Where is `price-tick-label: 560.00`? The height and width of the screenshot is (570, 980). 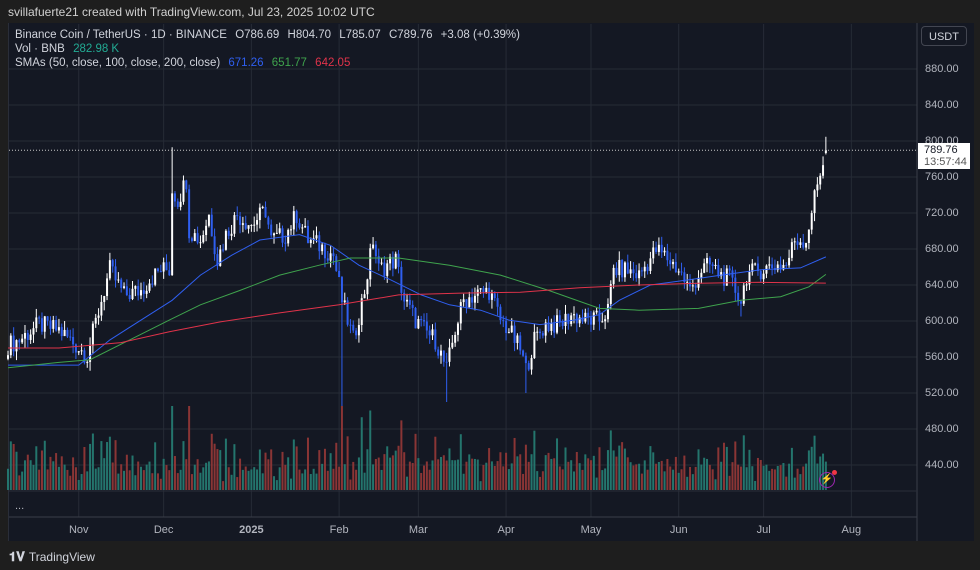 price-tick-label: 560.00 is located at coordinates (942, 357).